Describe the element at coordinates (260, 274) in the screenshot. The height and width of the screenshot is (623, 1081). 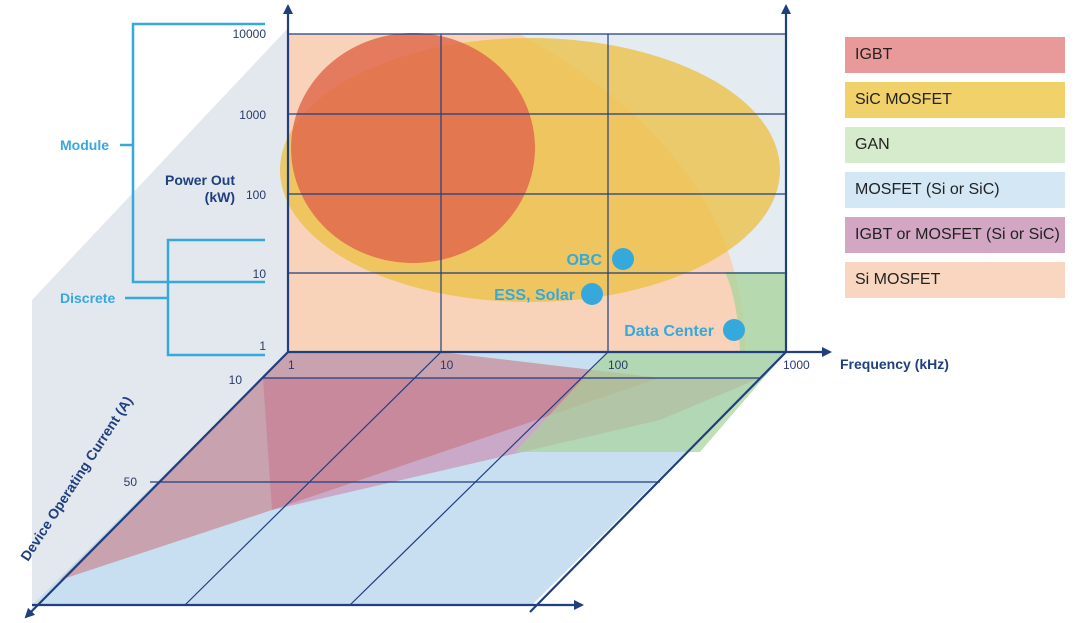
I see `y-tick-10: 10` at that location.